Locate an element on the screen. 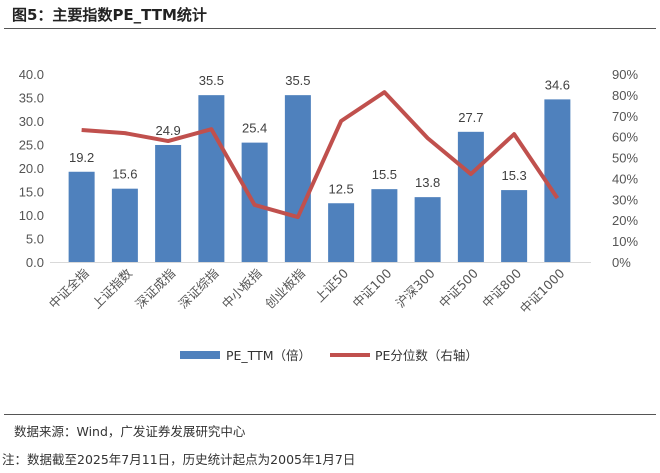 The height and width of the screenshot is (473, 660). left-axis-tick: 0.0 is located at coordinates (35, 262).